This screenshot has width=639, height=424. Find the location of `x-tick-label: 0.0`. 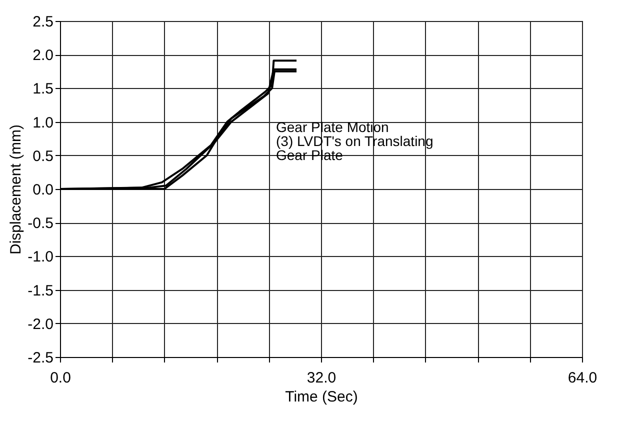

x-tick-label: 0.0 is located at coordinates (60, 378).